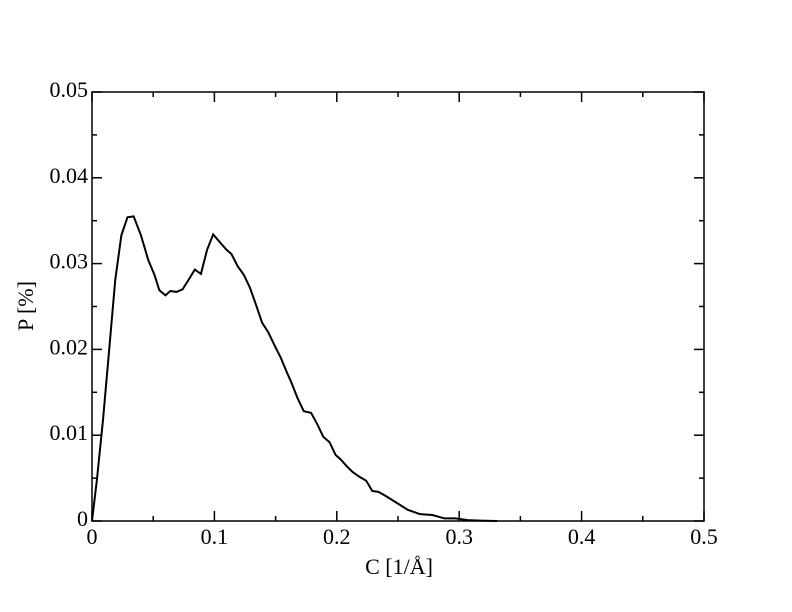 This screenshot has height=612, width=792. Describe the element at coordinates (582, 536) in the screenshot. I see `x-tick-label: 0.4` at that location.